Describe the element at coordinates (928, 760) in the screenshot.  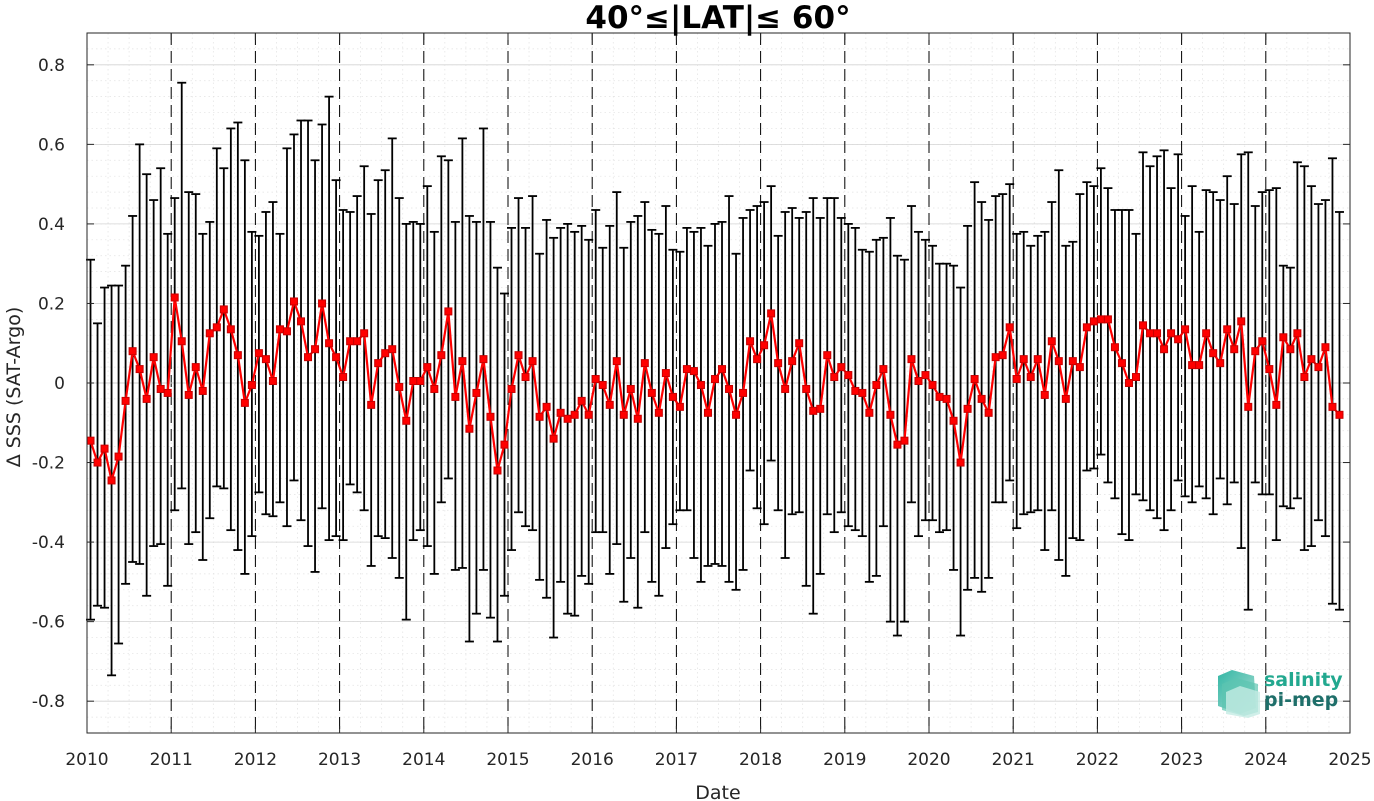
I see `x-tick-label: 2020` at that location.